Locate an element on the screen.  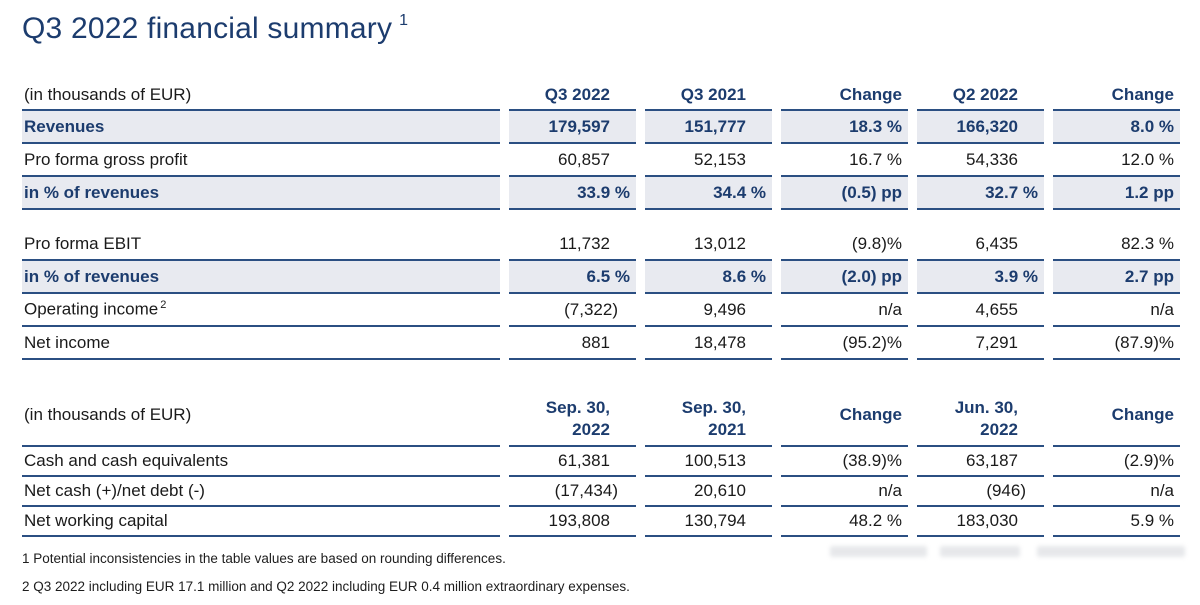
cell-value: 52,153 is located at coordinates (708, 160).